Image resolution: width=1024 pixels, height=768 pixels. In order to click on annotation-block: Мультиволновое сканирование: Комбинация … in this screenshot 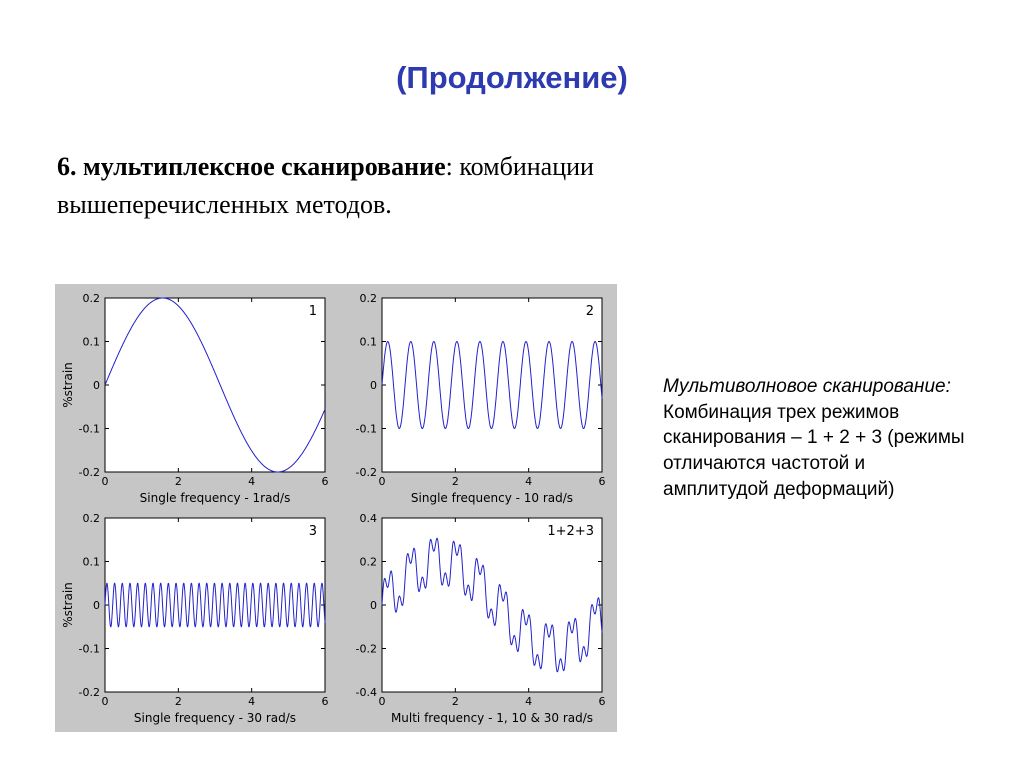, I will do `click(819, 438)`.